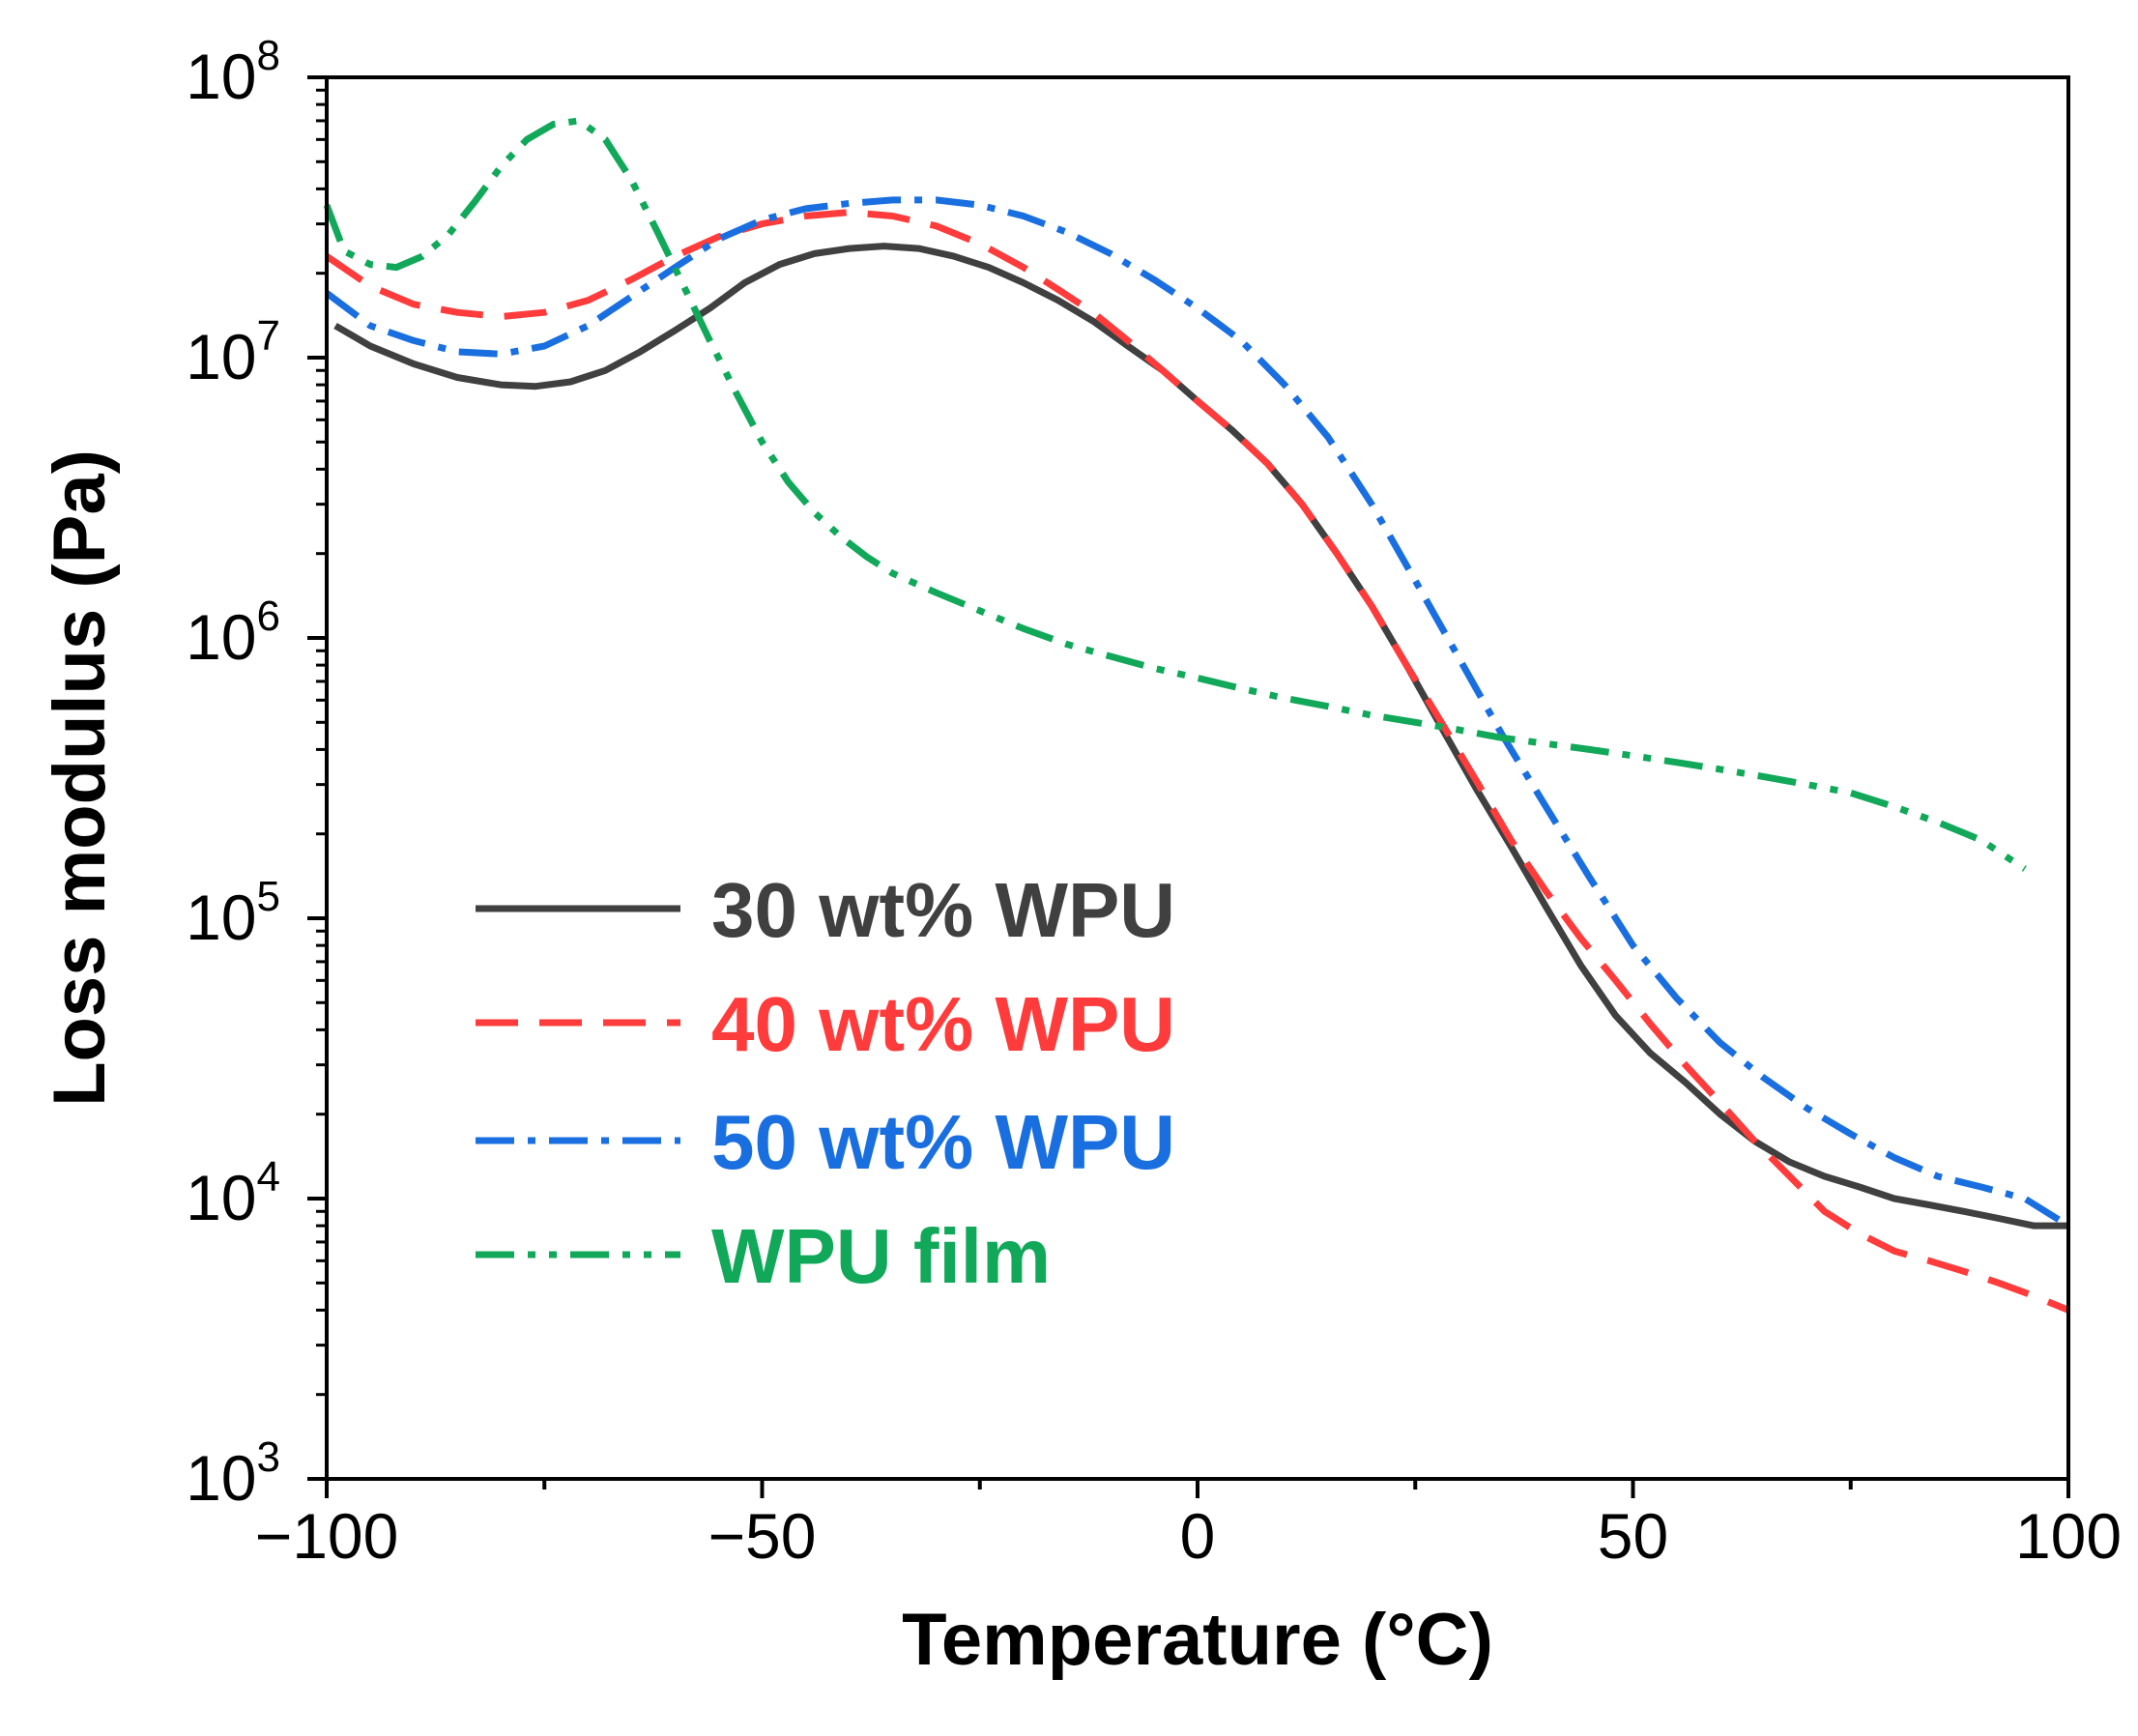 This screenshot has width=2138, height=1736. I want to click on legend-label-4: WPU film, so click(881, 1256).